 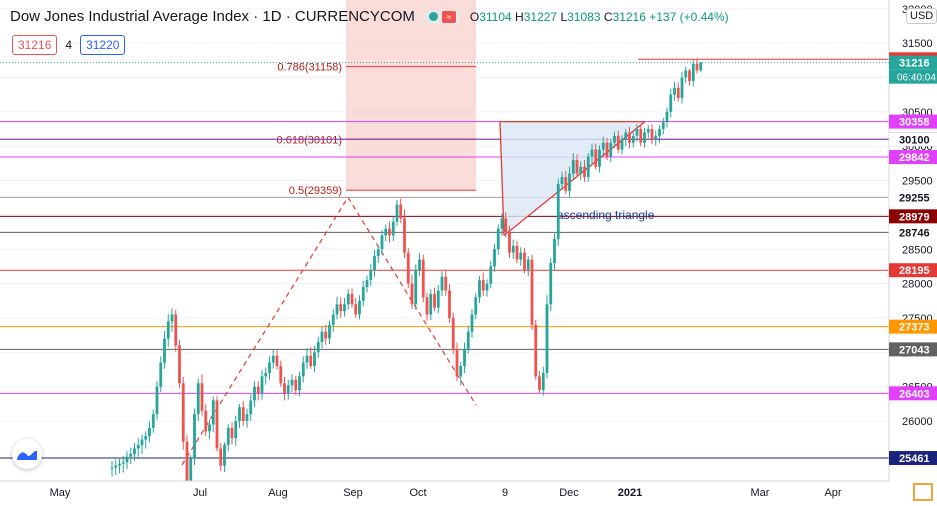 I want to click on settings-icon, so click(x=923, y=492).